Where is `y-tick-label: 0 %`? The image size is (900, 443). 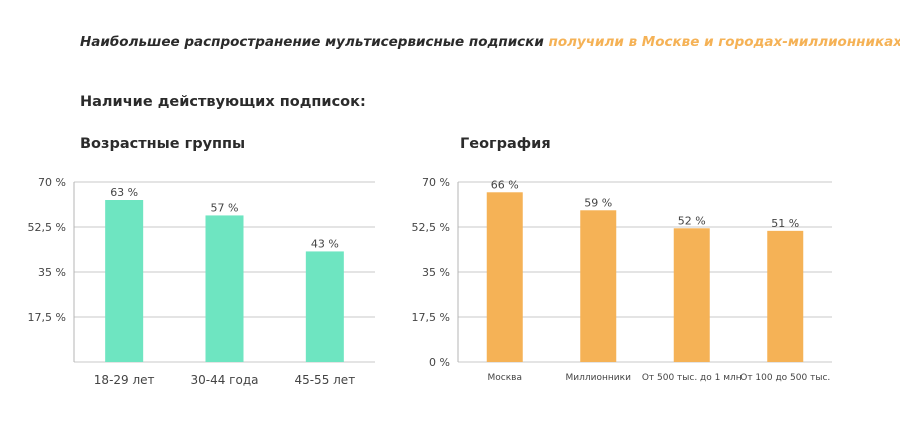 y-tick-label: 0 % is located at coordinates (439, 362).